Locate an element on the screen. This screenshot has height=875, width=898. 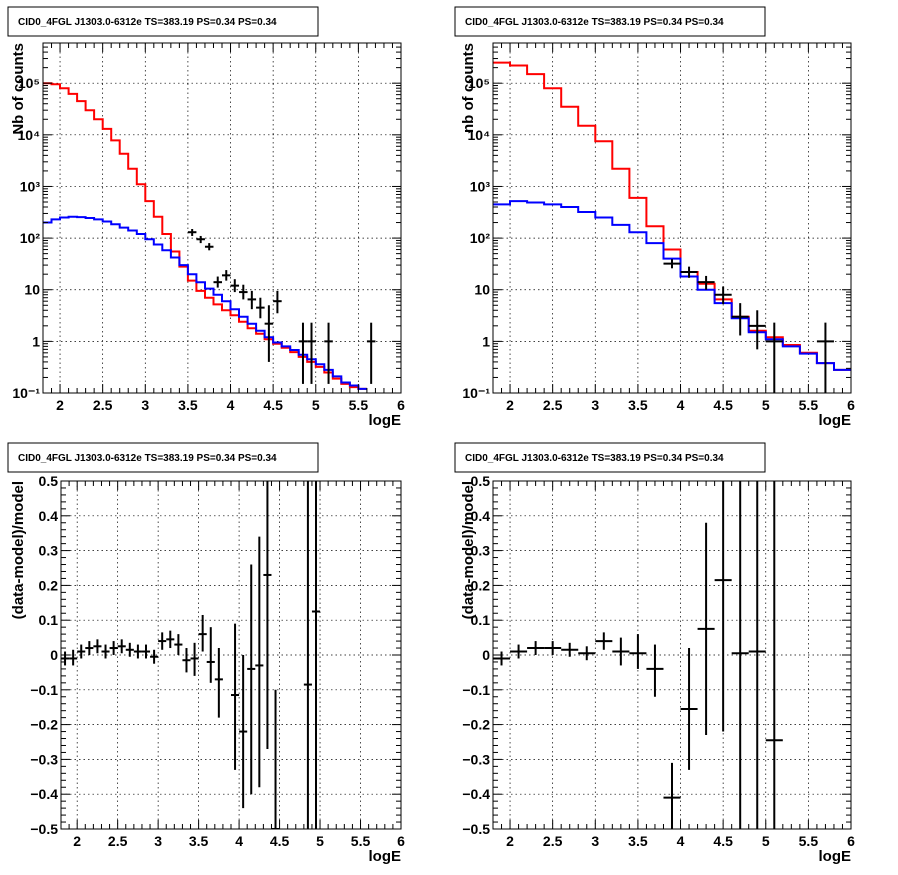
histogram-series-blue is located at coordinates (672, 285).